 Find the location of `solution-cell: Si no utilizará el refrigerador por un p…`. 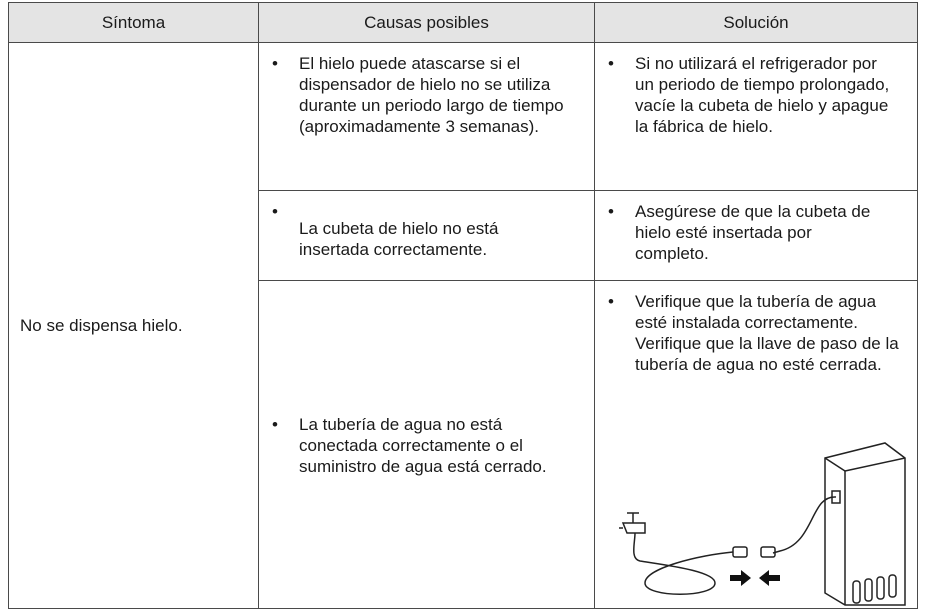

solution-cell: Si no utilizará el refrigerador por un p… is located at coordinates (756, 116).